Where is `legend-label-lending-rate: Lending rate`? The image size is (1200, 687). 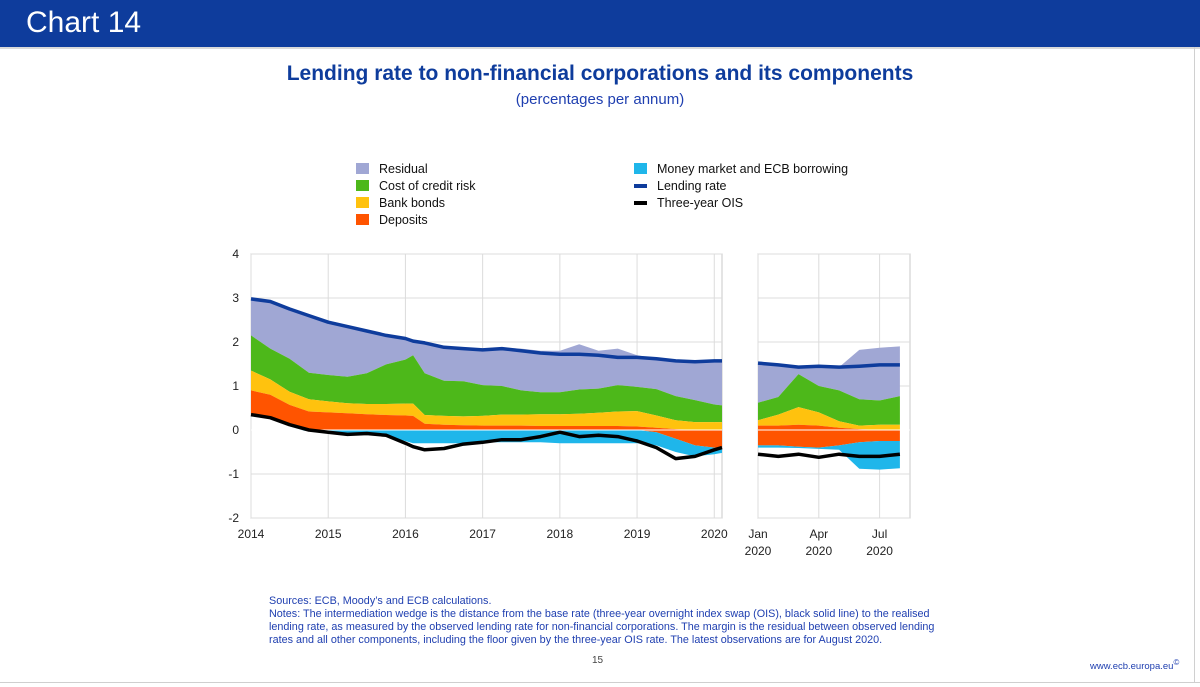 legend-label-lending-rate: Lending rate is located at coordinates (692, 185).